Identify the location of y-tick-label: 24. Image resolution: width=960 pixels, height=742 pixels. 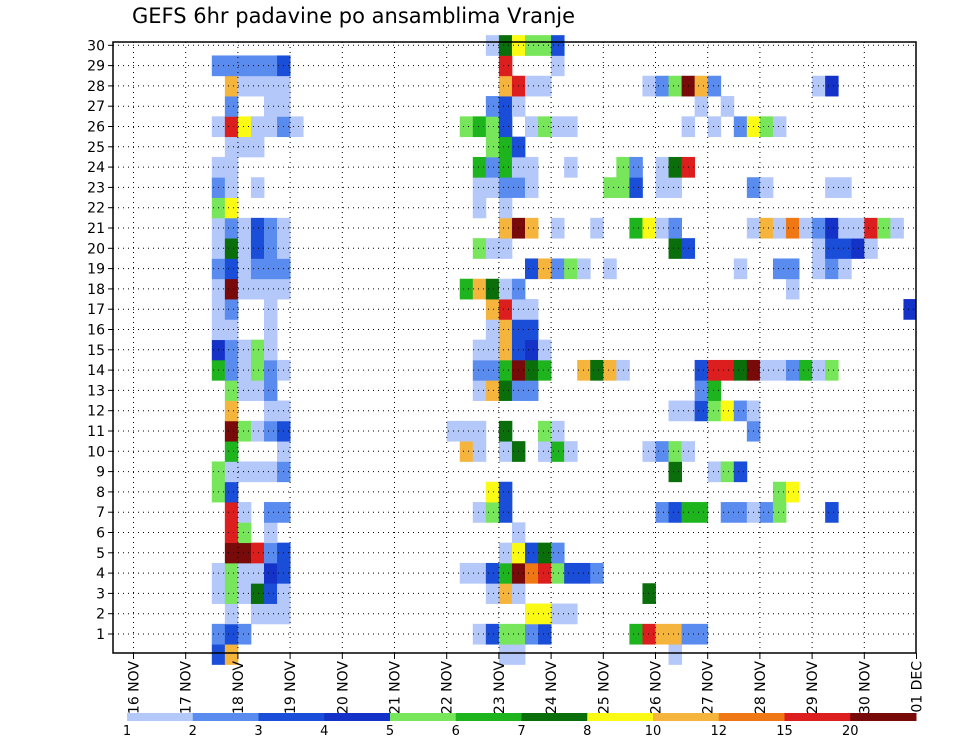
(96, 168).